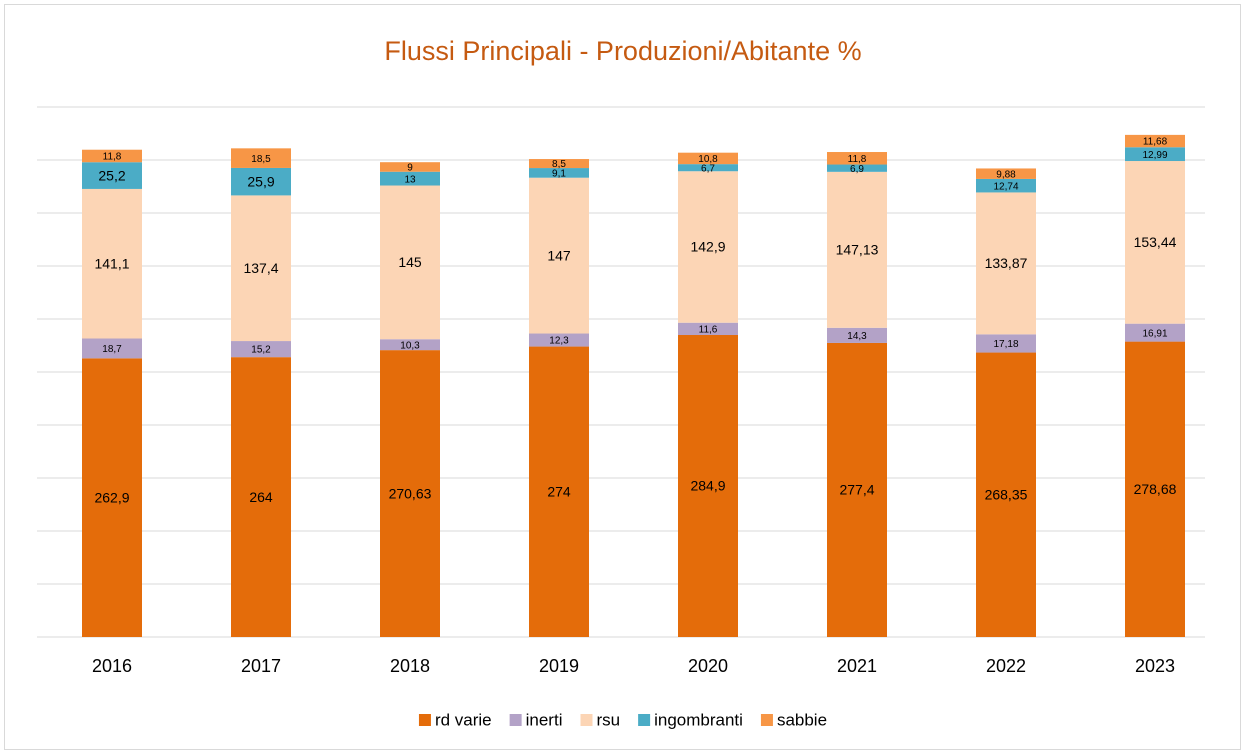  Describe the element at coordinates (410, 666) in the screenshot. I see `x-tick-label: 2018` at that location.